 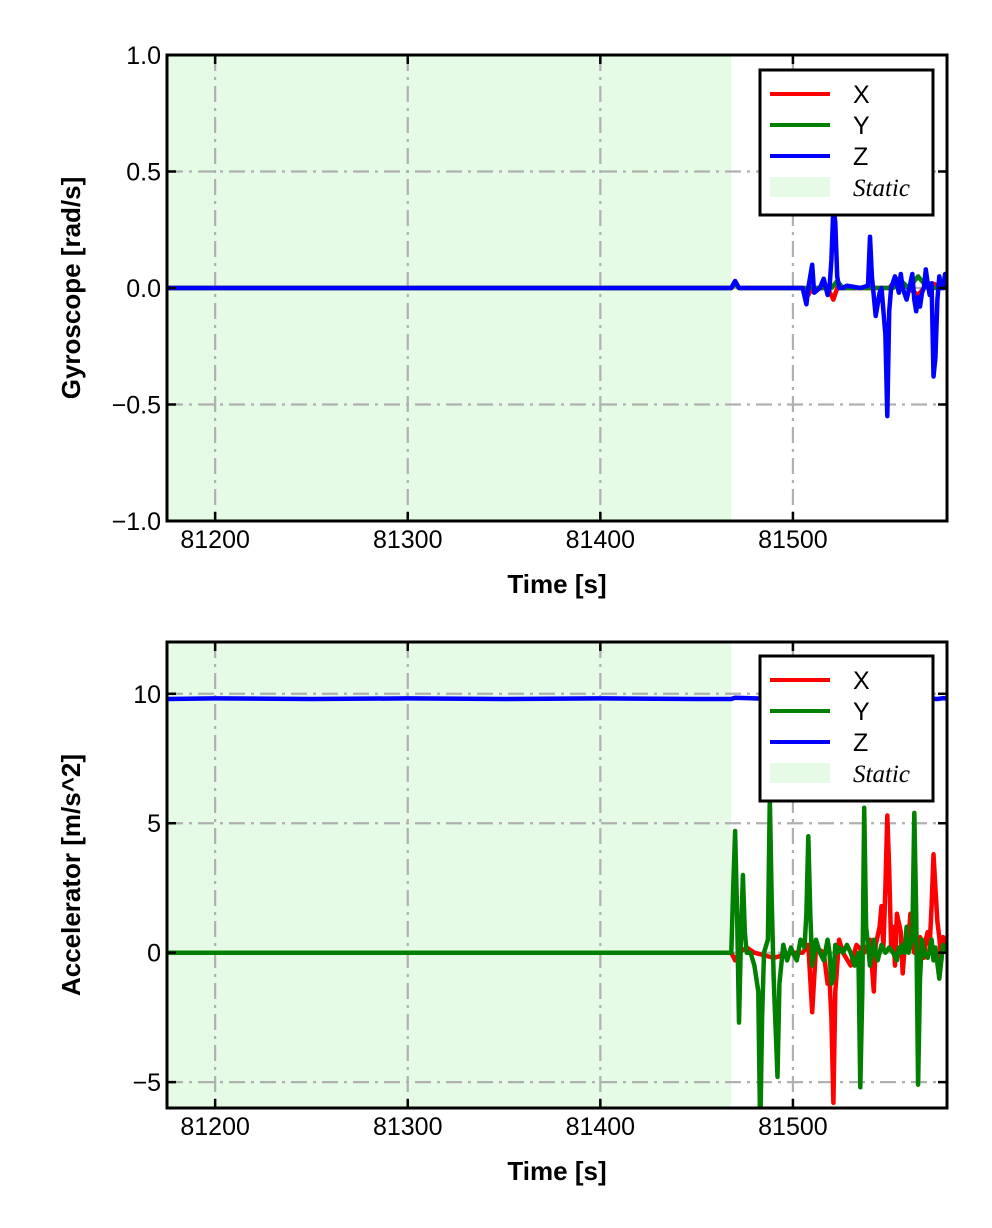 I want to click on y-tick-label: 5, so click(x=154, y=824).